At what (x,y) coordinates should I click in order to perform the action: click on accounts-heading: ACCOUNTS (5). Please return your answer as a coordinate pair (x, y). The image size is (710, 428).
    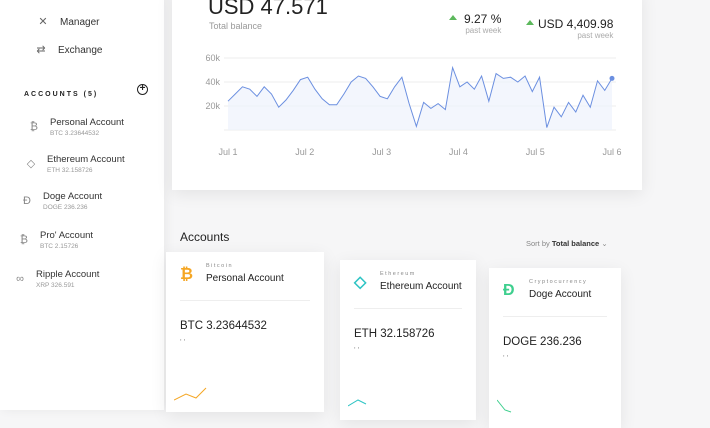
    Looking at the image, I should click on (61, 94).